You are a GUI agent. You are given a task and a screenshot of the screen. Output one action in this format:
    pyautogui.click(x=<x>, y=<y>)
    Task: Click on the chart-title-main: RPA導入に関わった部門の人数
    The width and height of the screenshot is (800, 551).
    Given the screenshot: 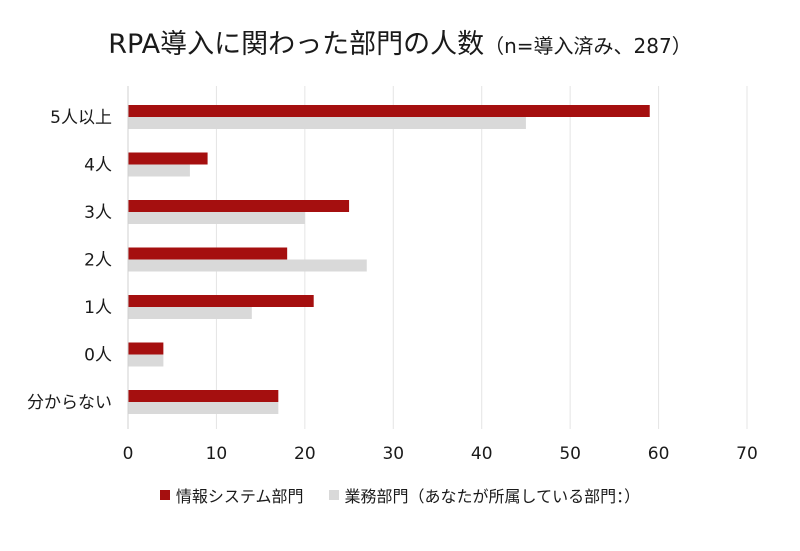 What is the action you would take?
    pyautogui.click(x=296, y=44)
    